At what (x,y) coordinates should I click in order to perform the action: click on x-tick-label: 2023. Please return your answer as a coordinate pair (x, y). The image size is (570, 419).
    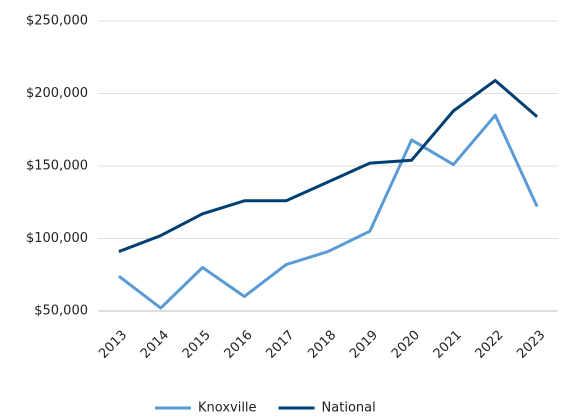
    Looking at the image, I should click on (531, 345).